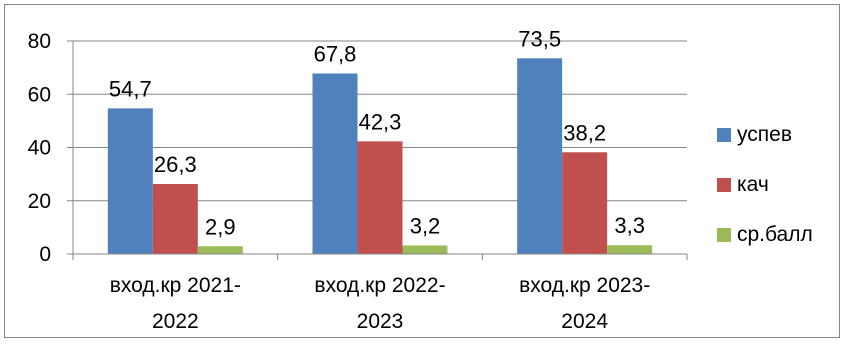  I want to click on data-label: 2,9, so click(220, 226).